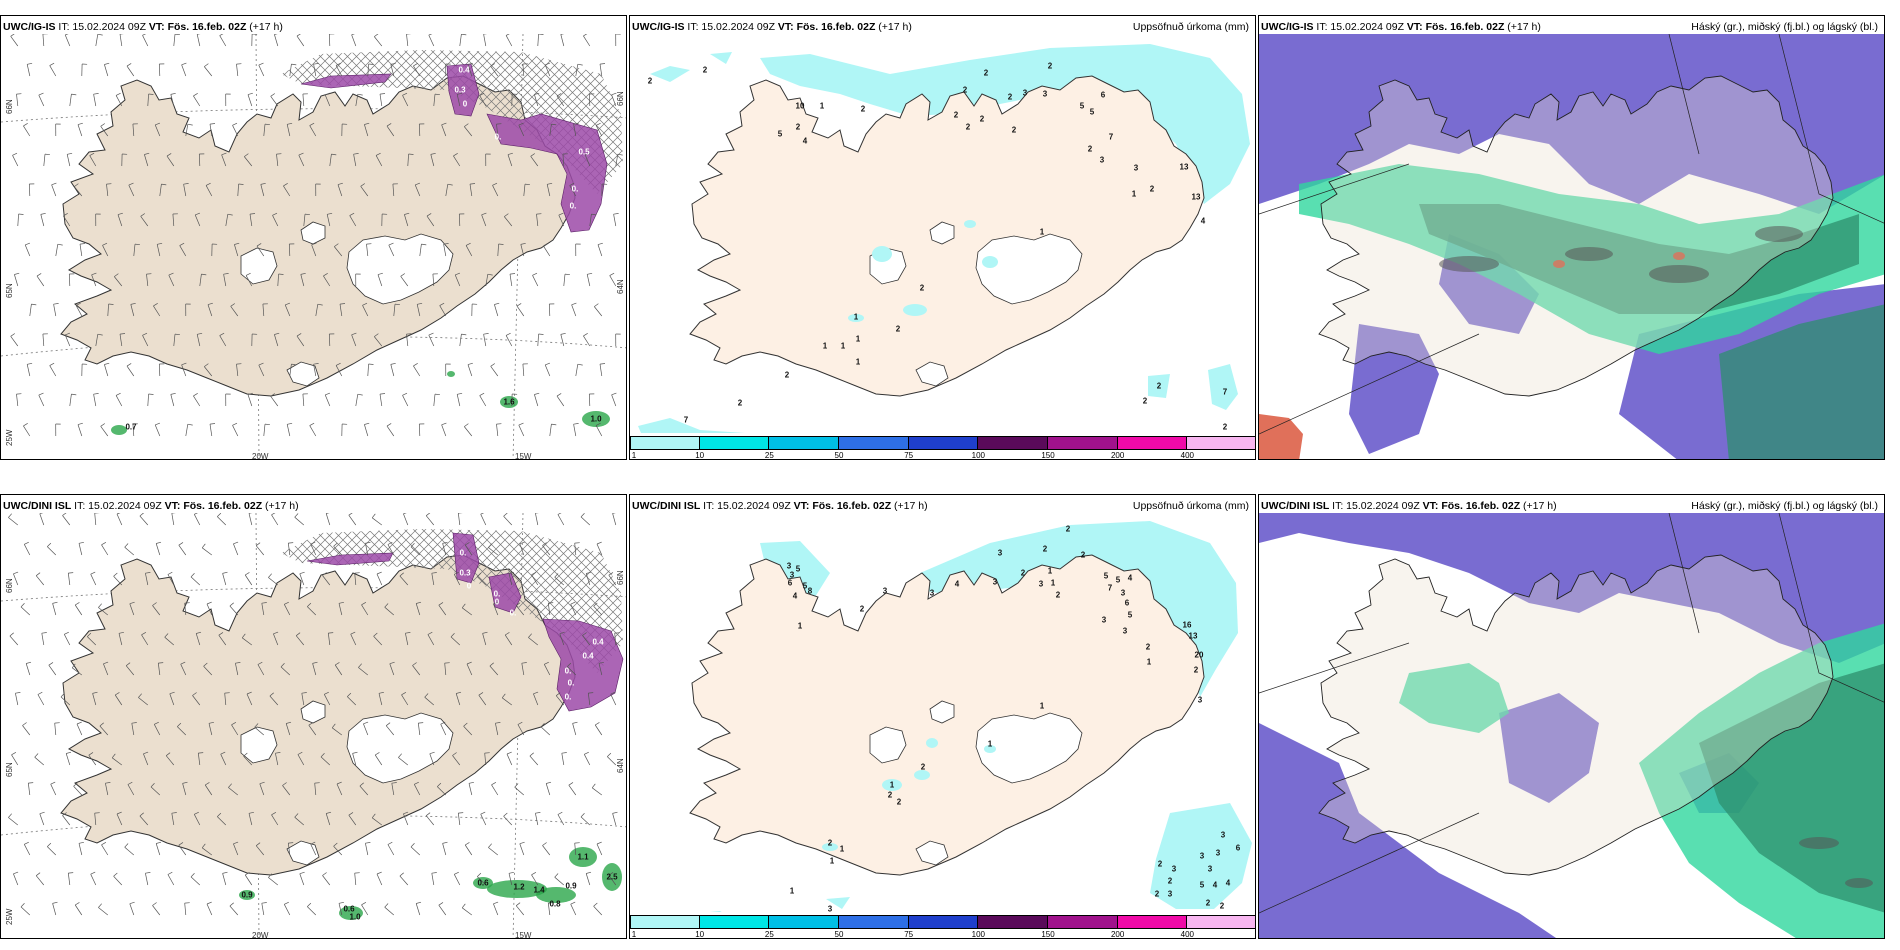  I want to click on map-base, so click(313, 725).